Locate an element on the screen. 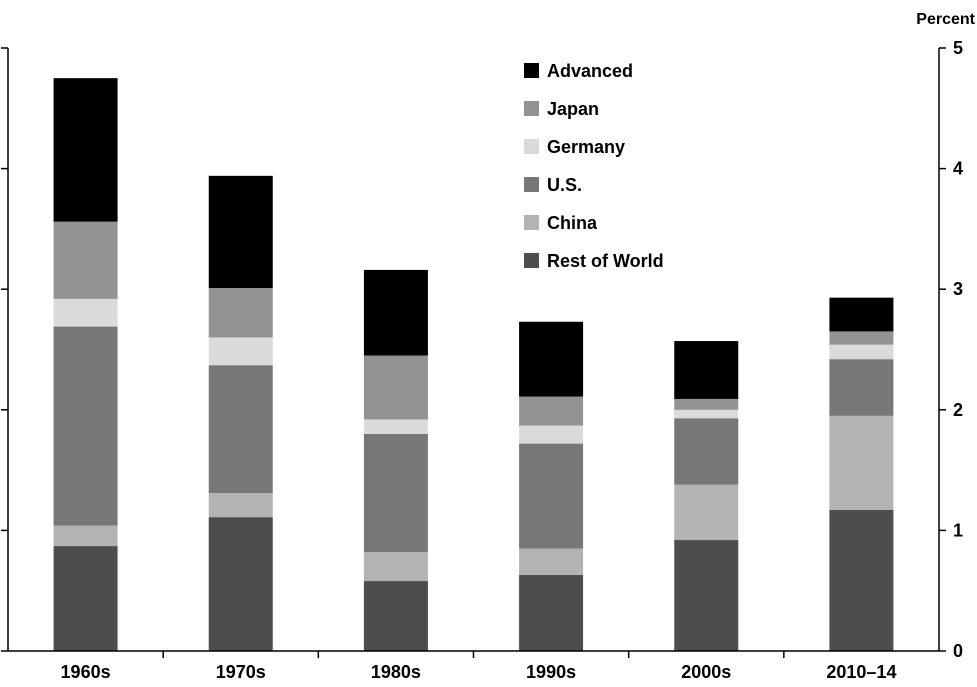  bar-segment-rest-of-world-2000s is located at coordinates (706, 595).